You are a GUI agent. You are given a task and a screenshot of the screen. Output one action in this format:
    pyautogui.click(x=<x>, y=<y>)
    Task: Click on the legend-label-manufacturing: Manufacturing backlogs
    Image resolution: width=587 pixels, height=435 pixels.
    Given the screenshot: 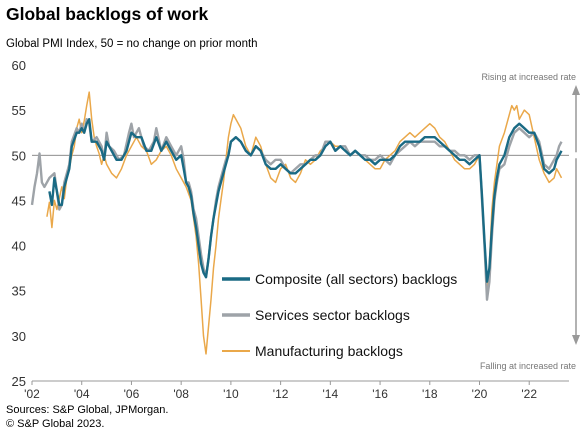 What is the action you would take?
    pyautogui.click(x=329, y=351)
    